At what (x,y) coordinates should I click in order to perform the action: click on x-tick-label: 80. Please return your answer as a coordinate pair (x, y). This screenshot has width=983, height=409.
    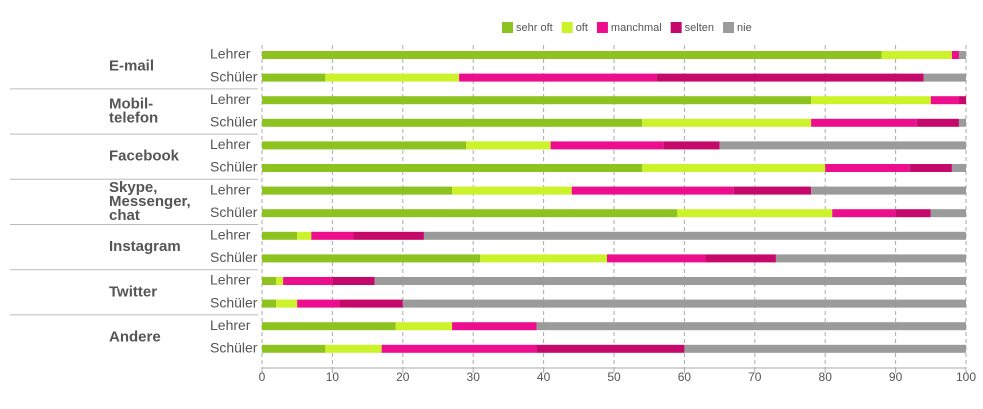
    Looking at the image, I should click on (826, 377).